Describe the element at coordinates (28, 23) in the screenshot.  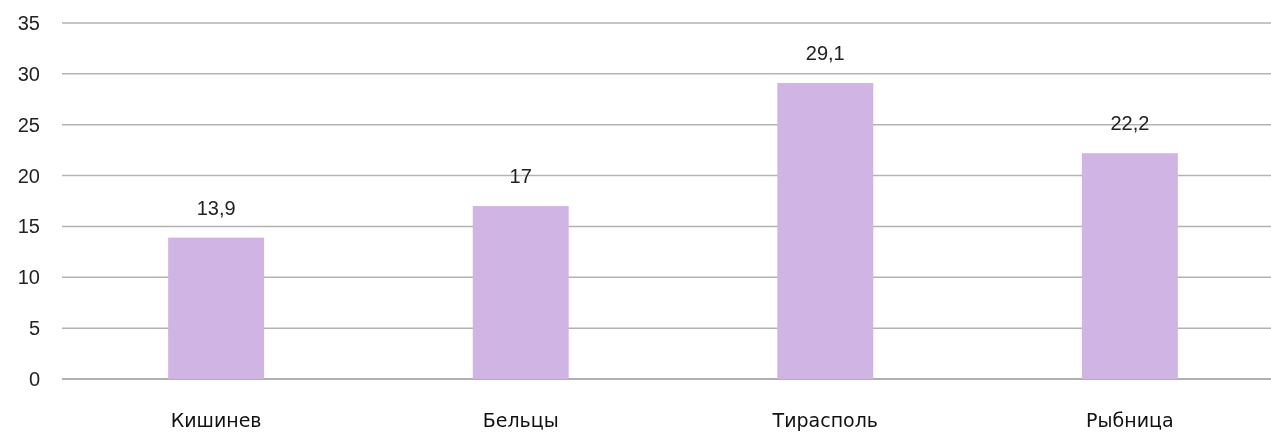
I see `y-tick-label: 35` at that location.